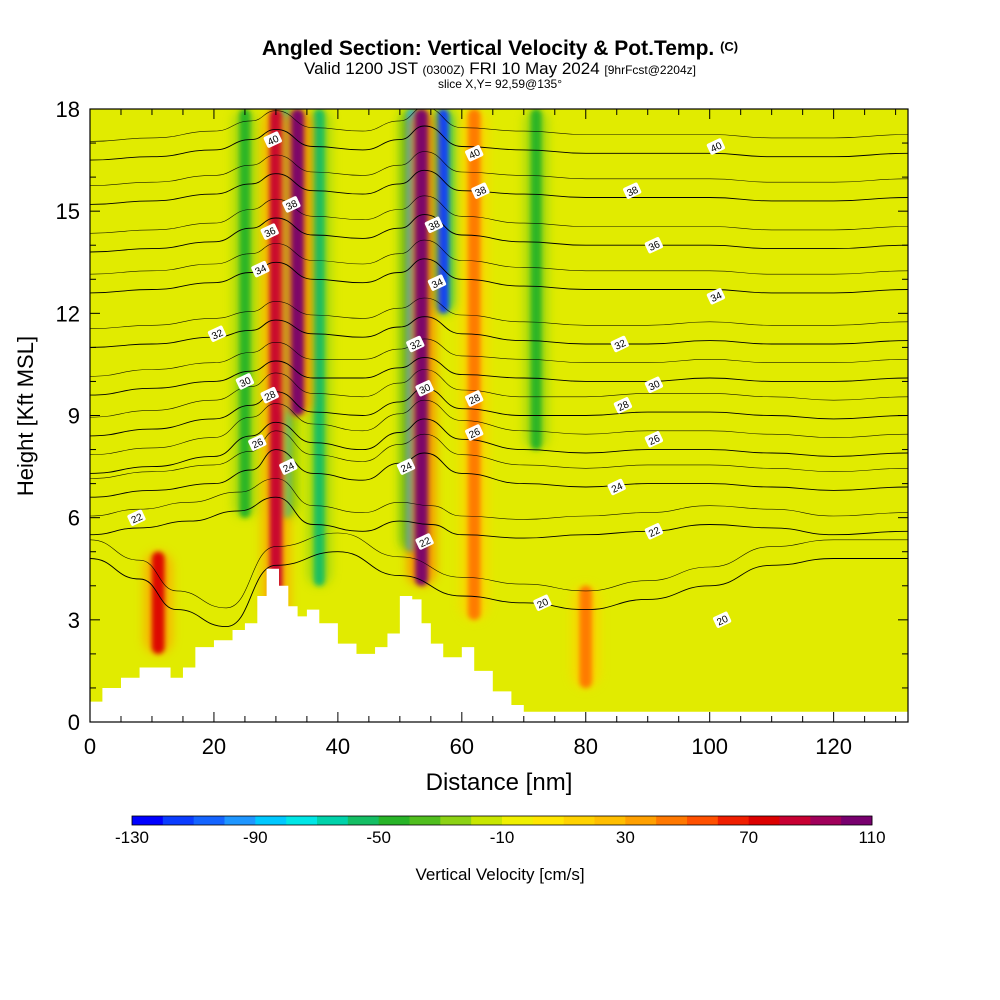  What do you see at coordinates (500, 84) in the screenshot?
I see `slice-label: slice X,Y= 92,59@135°` at bounding box center [500, 84].